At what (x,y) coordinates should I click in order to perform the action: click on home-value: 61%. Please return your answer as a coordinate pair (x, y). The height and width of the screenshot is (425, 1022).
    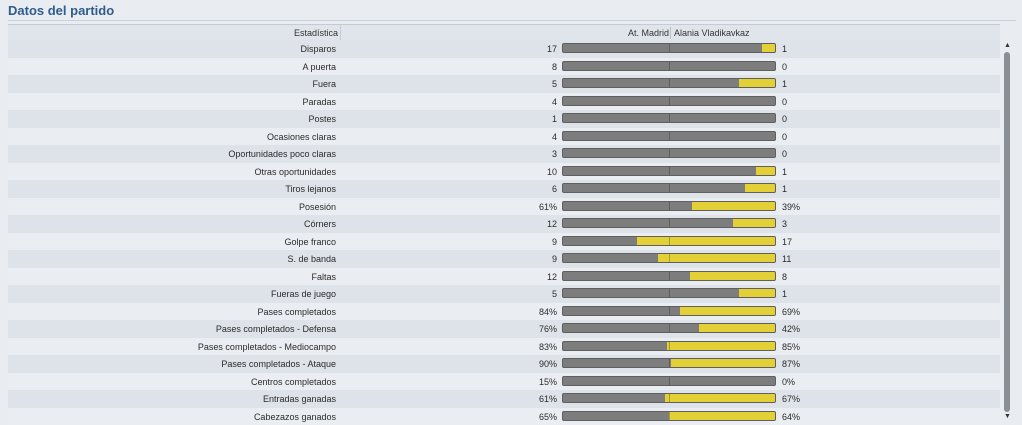
    Looking at the image, I should click on (548, 399).